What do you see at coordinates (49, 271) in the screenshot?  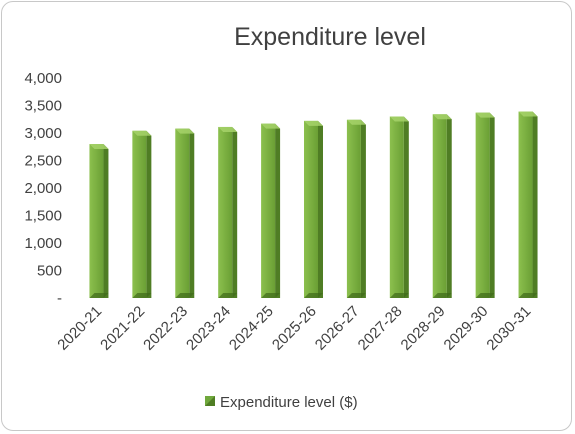 I see `y-tick-label: 500` at bounding box center [49, 271].